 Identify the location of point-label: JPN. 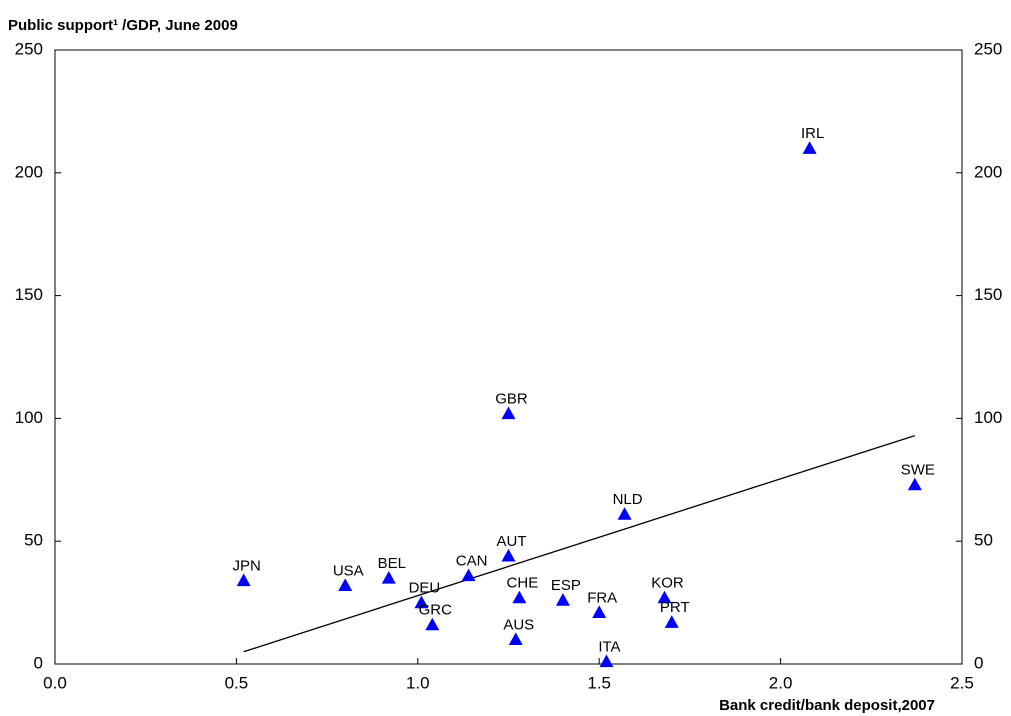
(246, 565).